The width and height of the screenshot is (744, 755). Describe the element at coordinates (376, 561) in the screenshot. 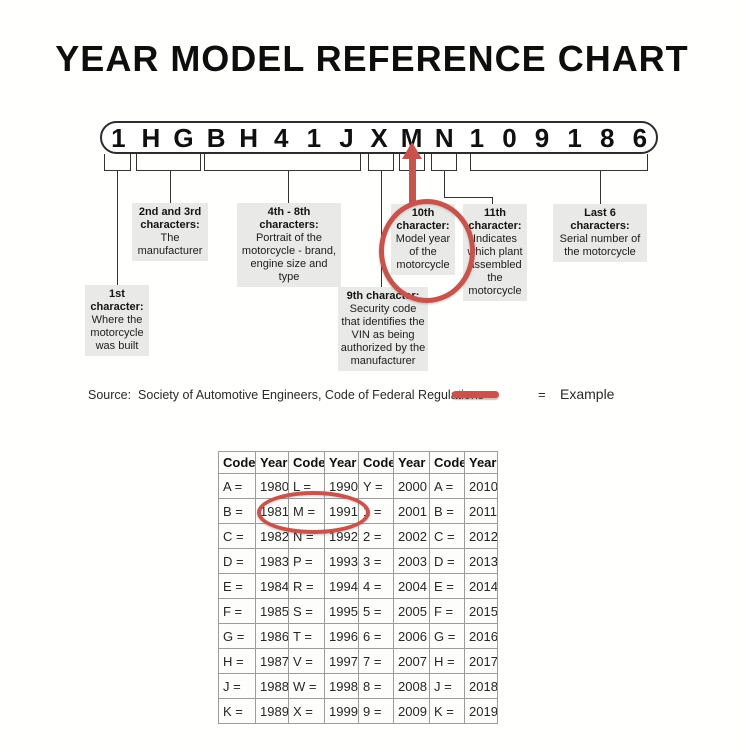

I see `table-cell: 3 =` at that location.